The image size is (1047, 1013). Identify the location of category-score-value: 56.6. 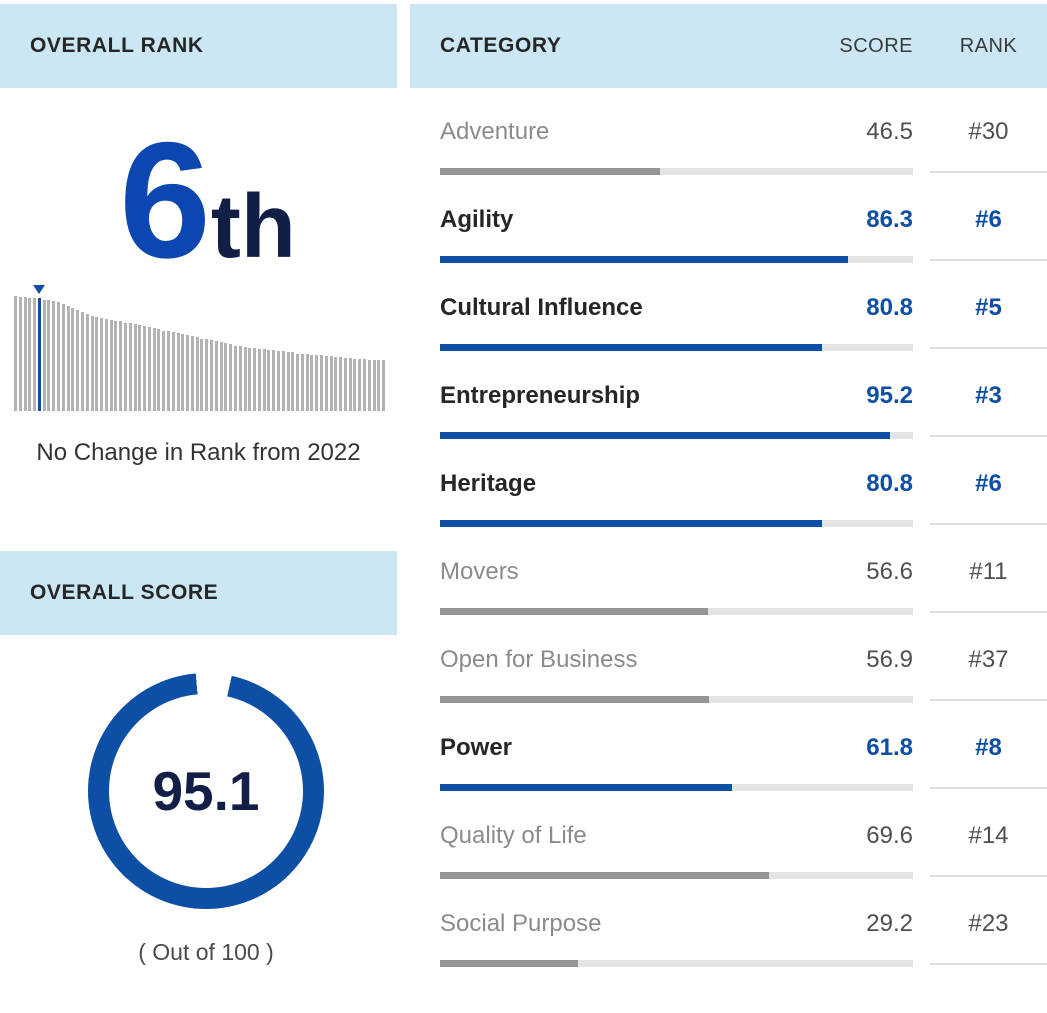
(889, 571).